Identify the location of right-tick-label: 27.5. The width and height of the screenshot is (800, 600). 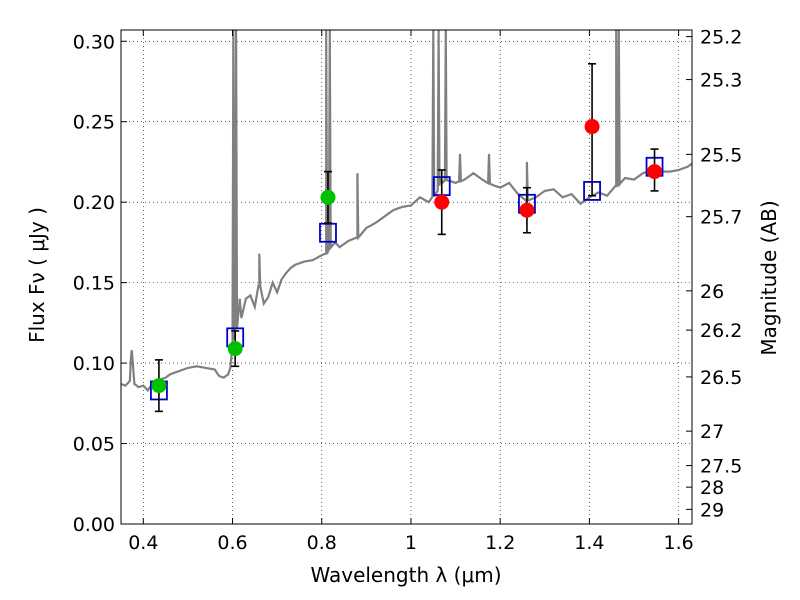
(721, 467).